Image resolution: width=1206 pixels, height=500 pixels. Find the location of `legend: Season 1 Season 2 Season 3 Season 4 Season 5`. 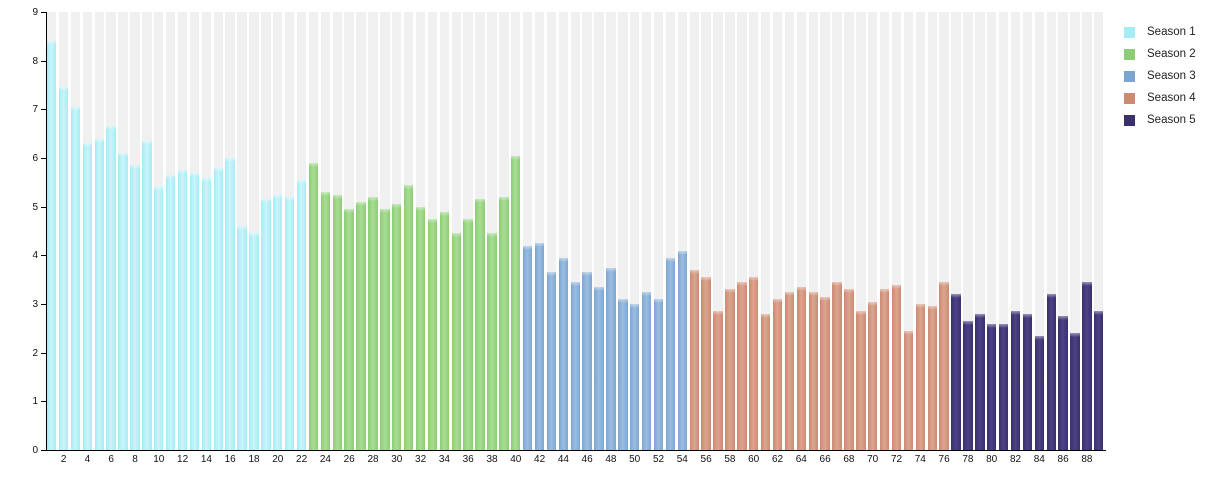

legend: Season 1 Season 2 Season 3 Season 4 Season 5 is located at coordinates (1160, 81).